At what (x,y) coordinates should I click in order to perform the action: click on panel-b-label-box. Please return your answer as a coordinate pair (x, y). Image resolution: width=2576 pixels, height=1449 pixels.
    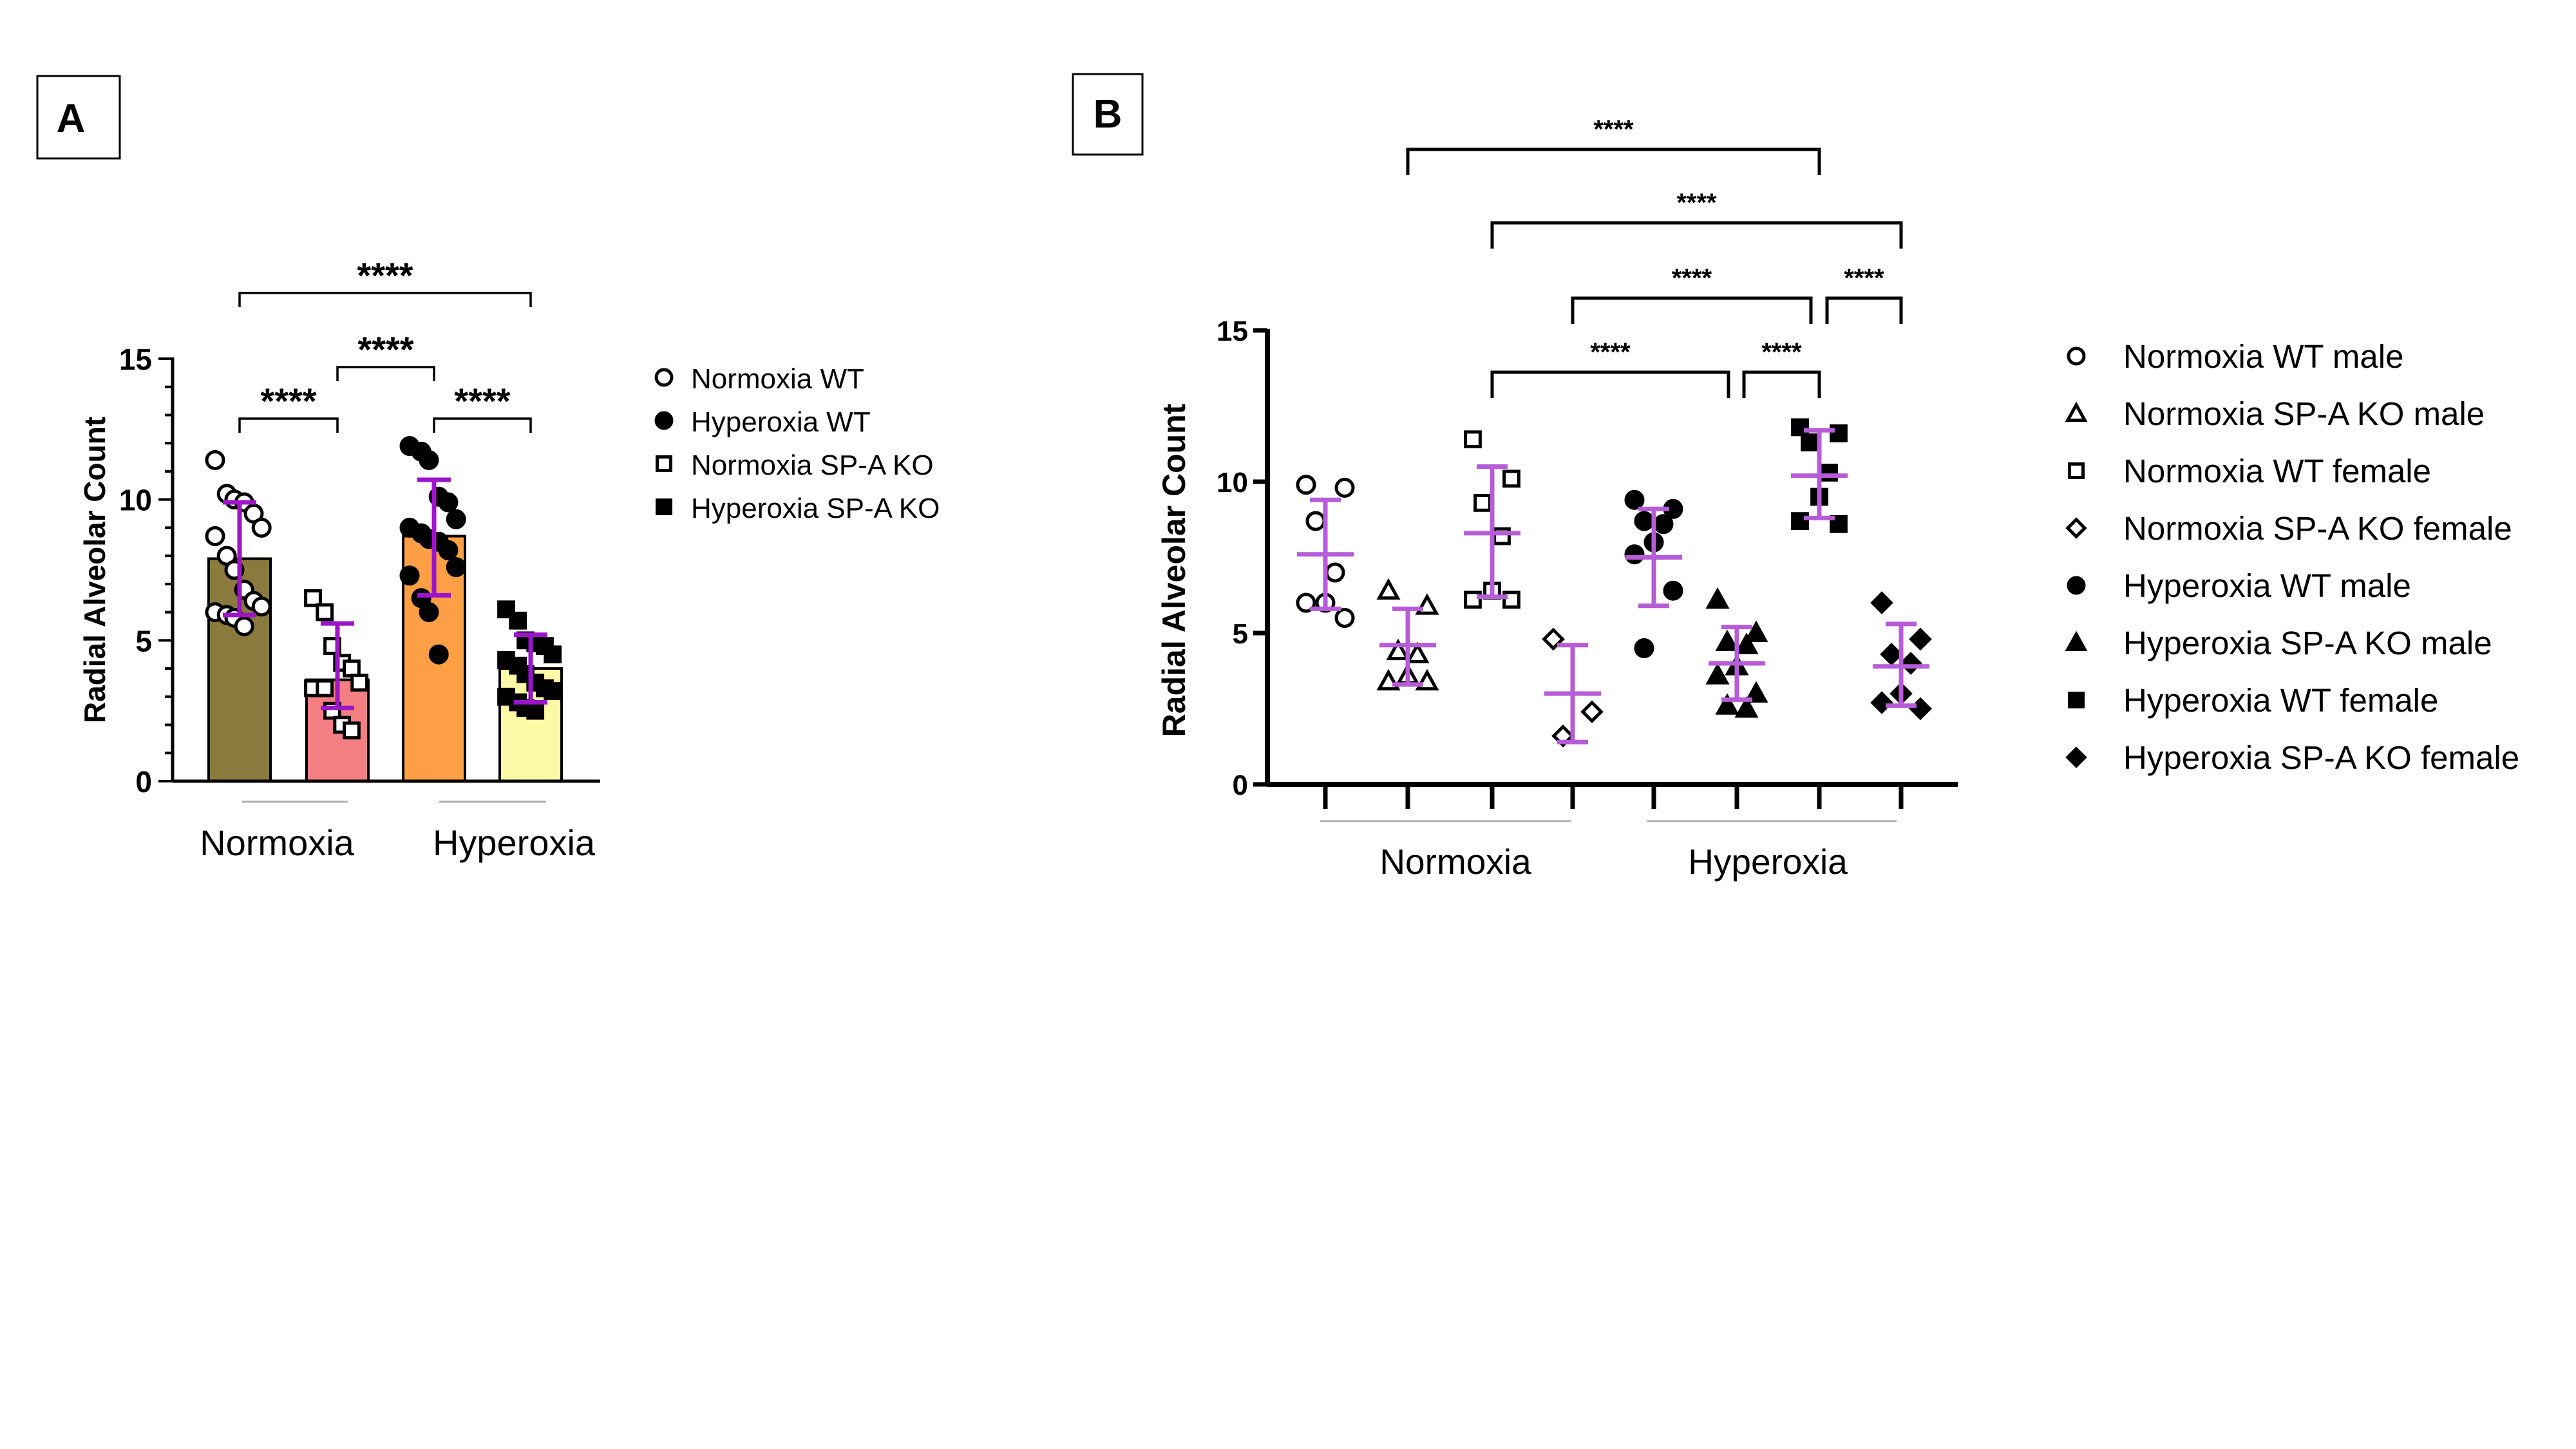
    Looking at the image, I should click on (1108, 115).